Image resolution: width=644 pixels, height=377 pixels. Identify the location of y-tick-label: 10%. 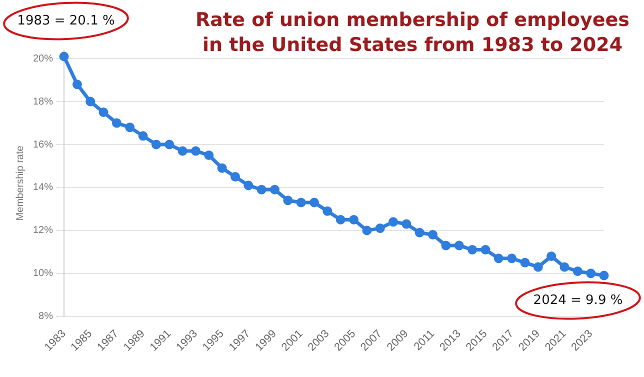
(43, 274).